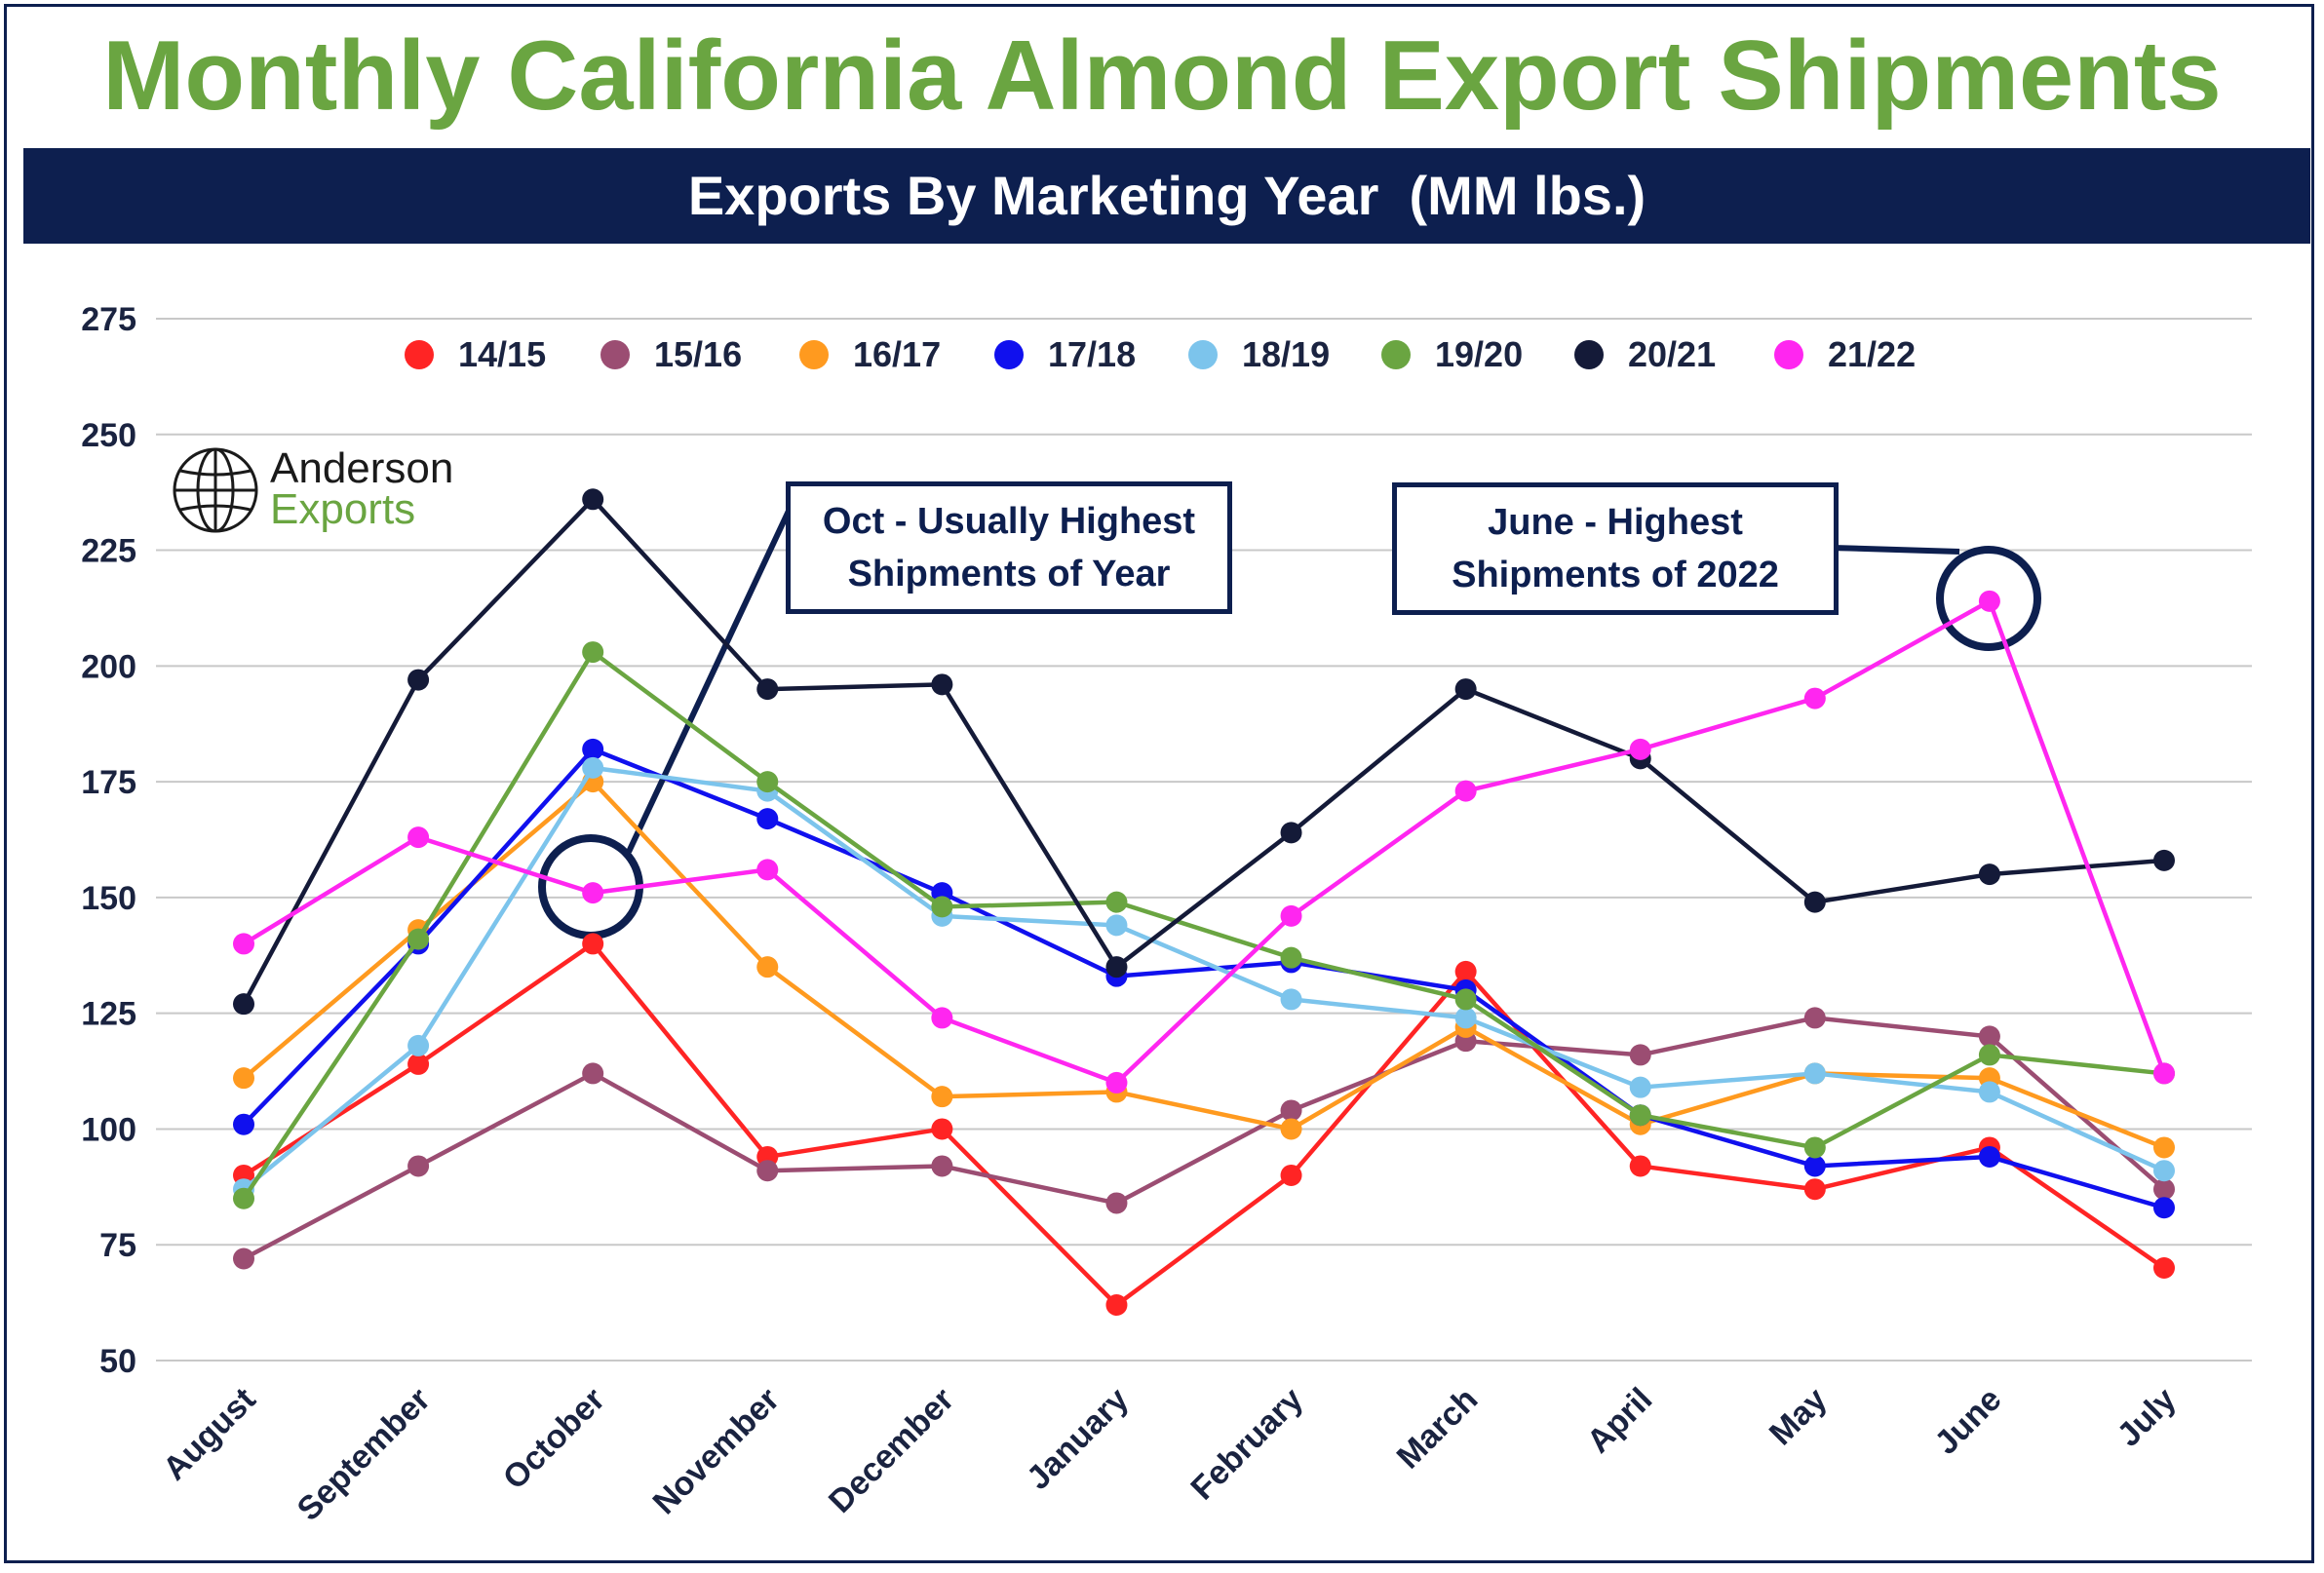 Image resolution: width=2324 pixels, height=1573 pixels. Describe the element at coordinates (1615, 575) in the screenshot. I see `callout-text-line: Shipments of 2022` at that location.